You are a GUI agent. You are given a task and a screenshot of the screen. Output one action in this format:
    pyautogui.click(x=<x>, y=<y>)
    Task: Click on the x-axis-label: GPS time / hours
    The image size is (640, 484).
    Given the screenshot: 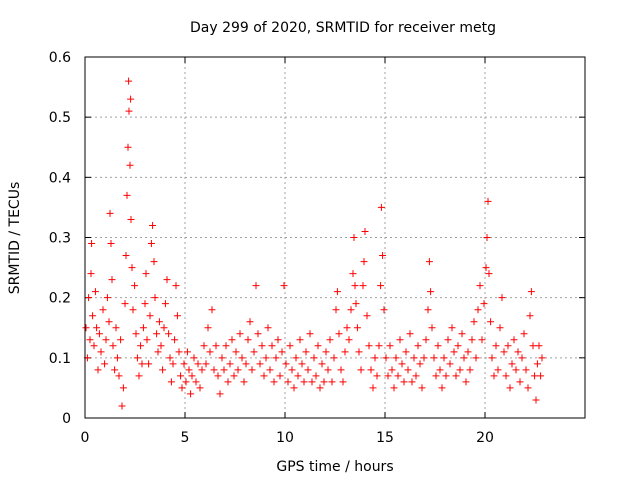 What is the action you would take?
    pyautogui.click(x=334, y=467)
    